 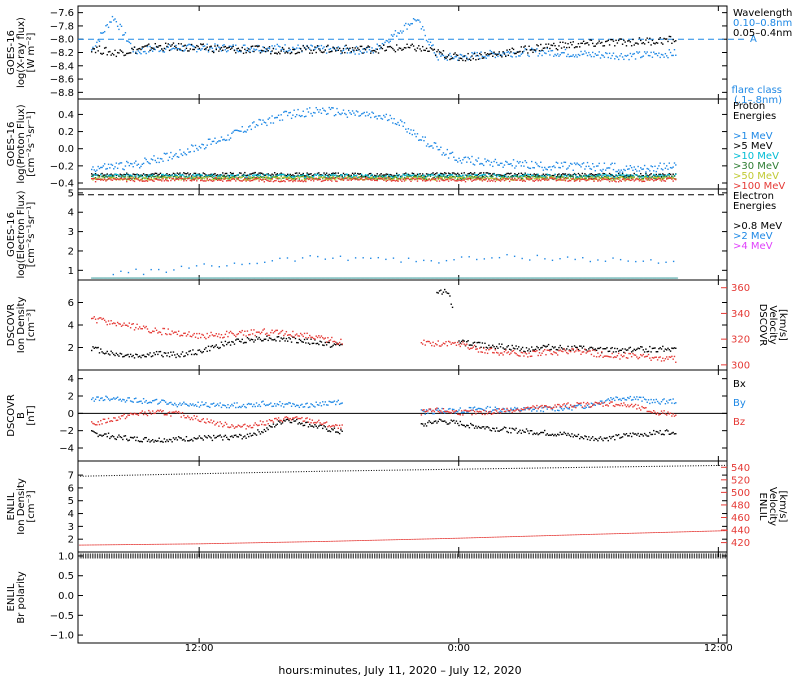 What do you see at coordinates (21, 143) in the screenshot?
I see `y-axis-label: log(Proton Flux)` at bounding box center [21, 143].